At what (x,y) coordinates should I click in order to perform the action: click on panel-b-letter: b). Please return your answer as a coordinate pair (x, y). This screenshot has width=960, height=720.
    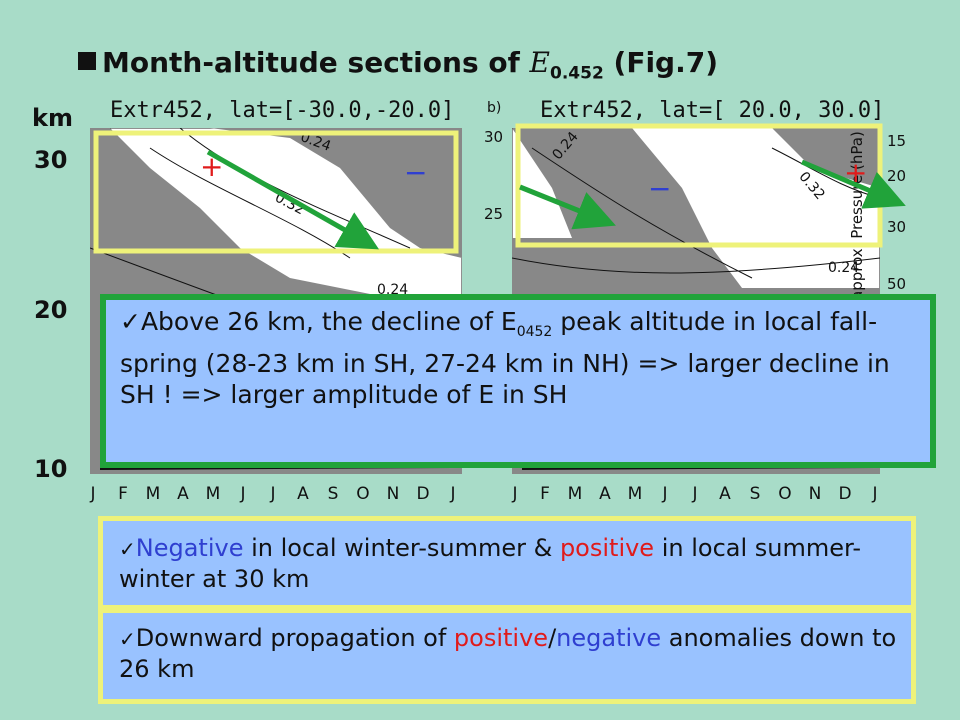
    Looking at the image, I should click on (494, 108).